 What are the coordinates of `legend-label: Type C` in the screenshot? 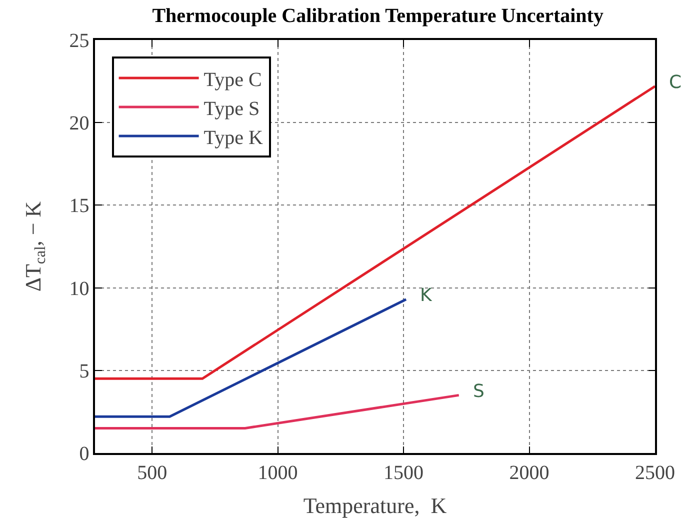 It's located at (233, 79).